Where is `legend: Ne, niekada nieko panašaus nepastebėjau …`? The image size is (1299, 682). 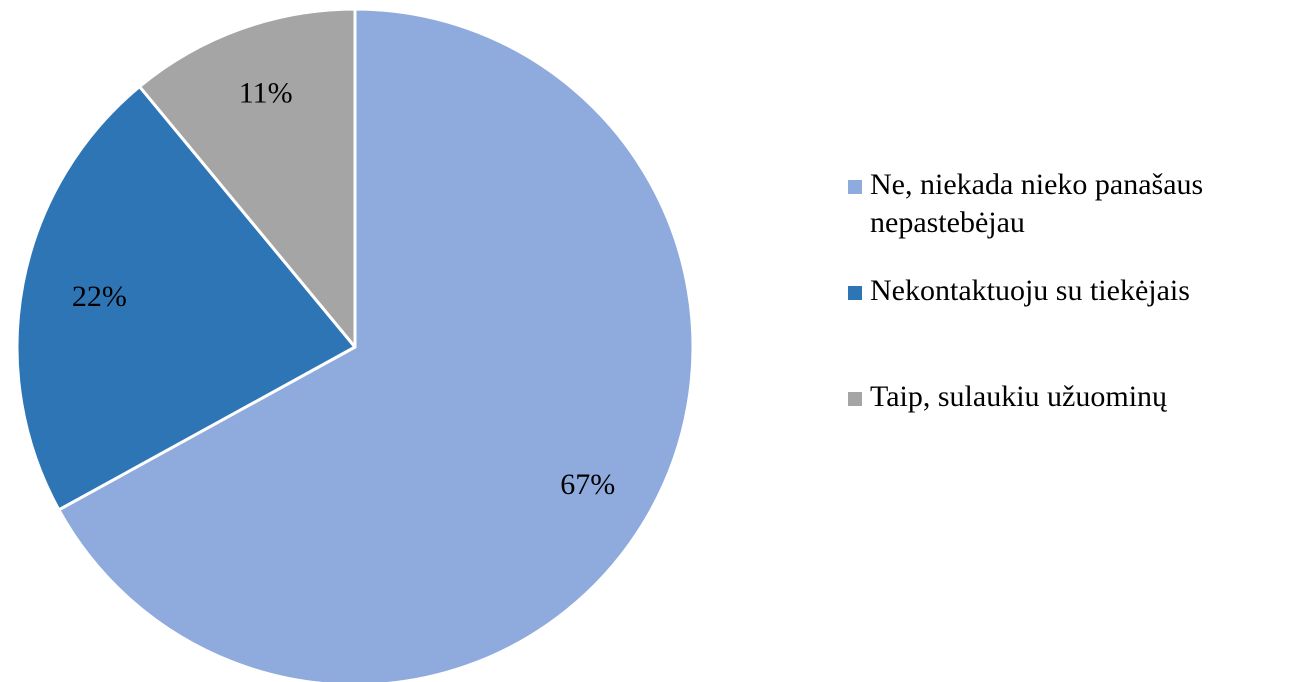 legend: Ne, niekada nieko panašaus nepastebėjau … is located at coordinates (1068, 291).